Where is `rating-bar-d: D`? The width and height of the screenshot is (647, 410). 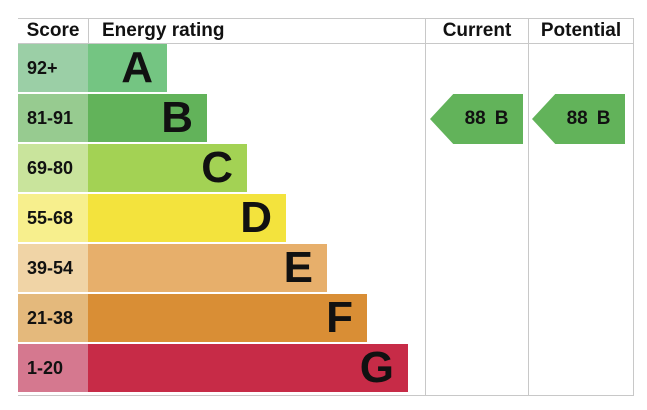
rating-bar-d: D is located at coordinates (187, 218).